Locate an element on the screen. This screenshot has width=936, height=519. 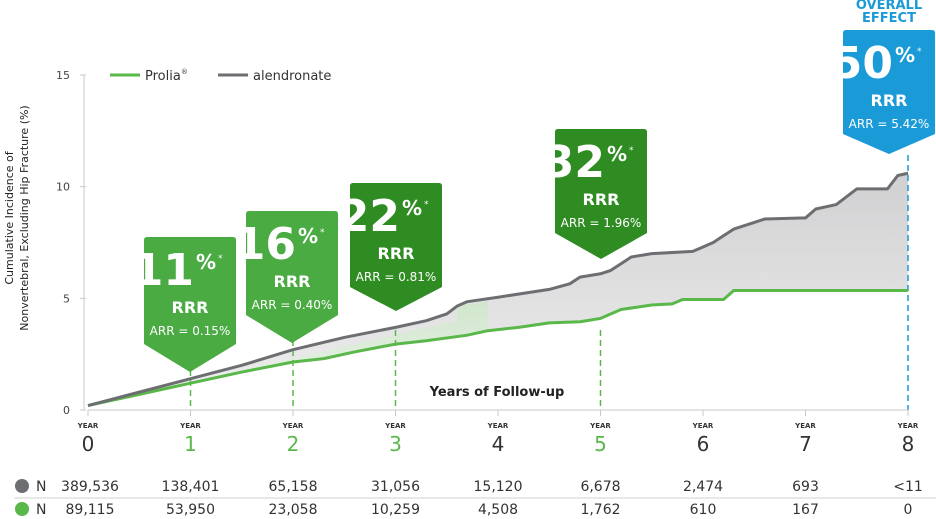
callout-arr: ARR = 0.81% is located at coordinates (396, 277).